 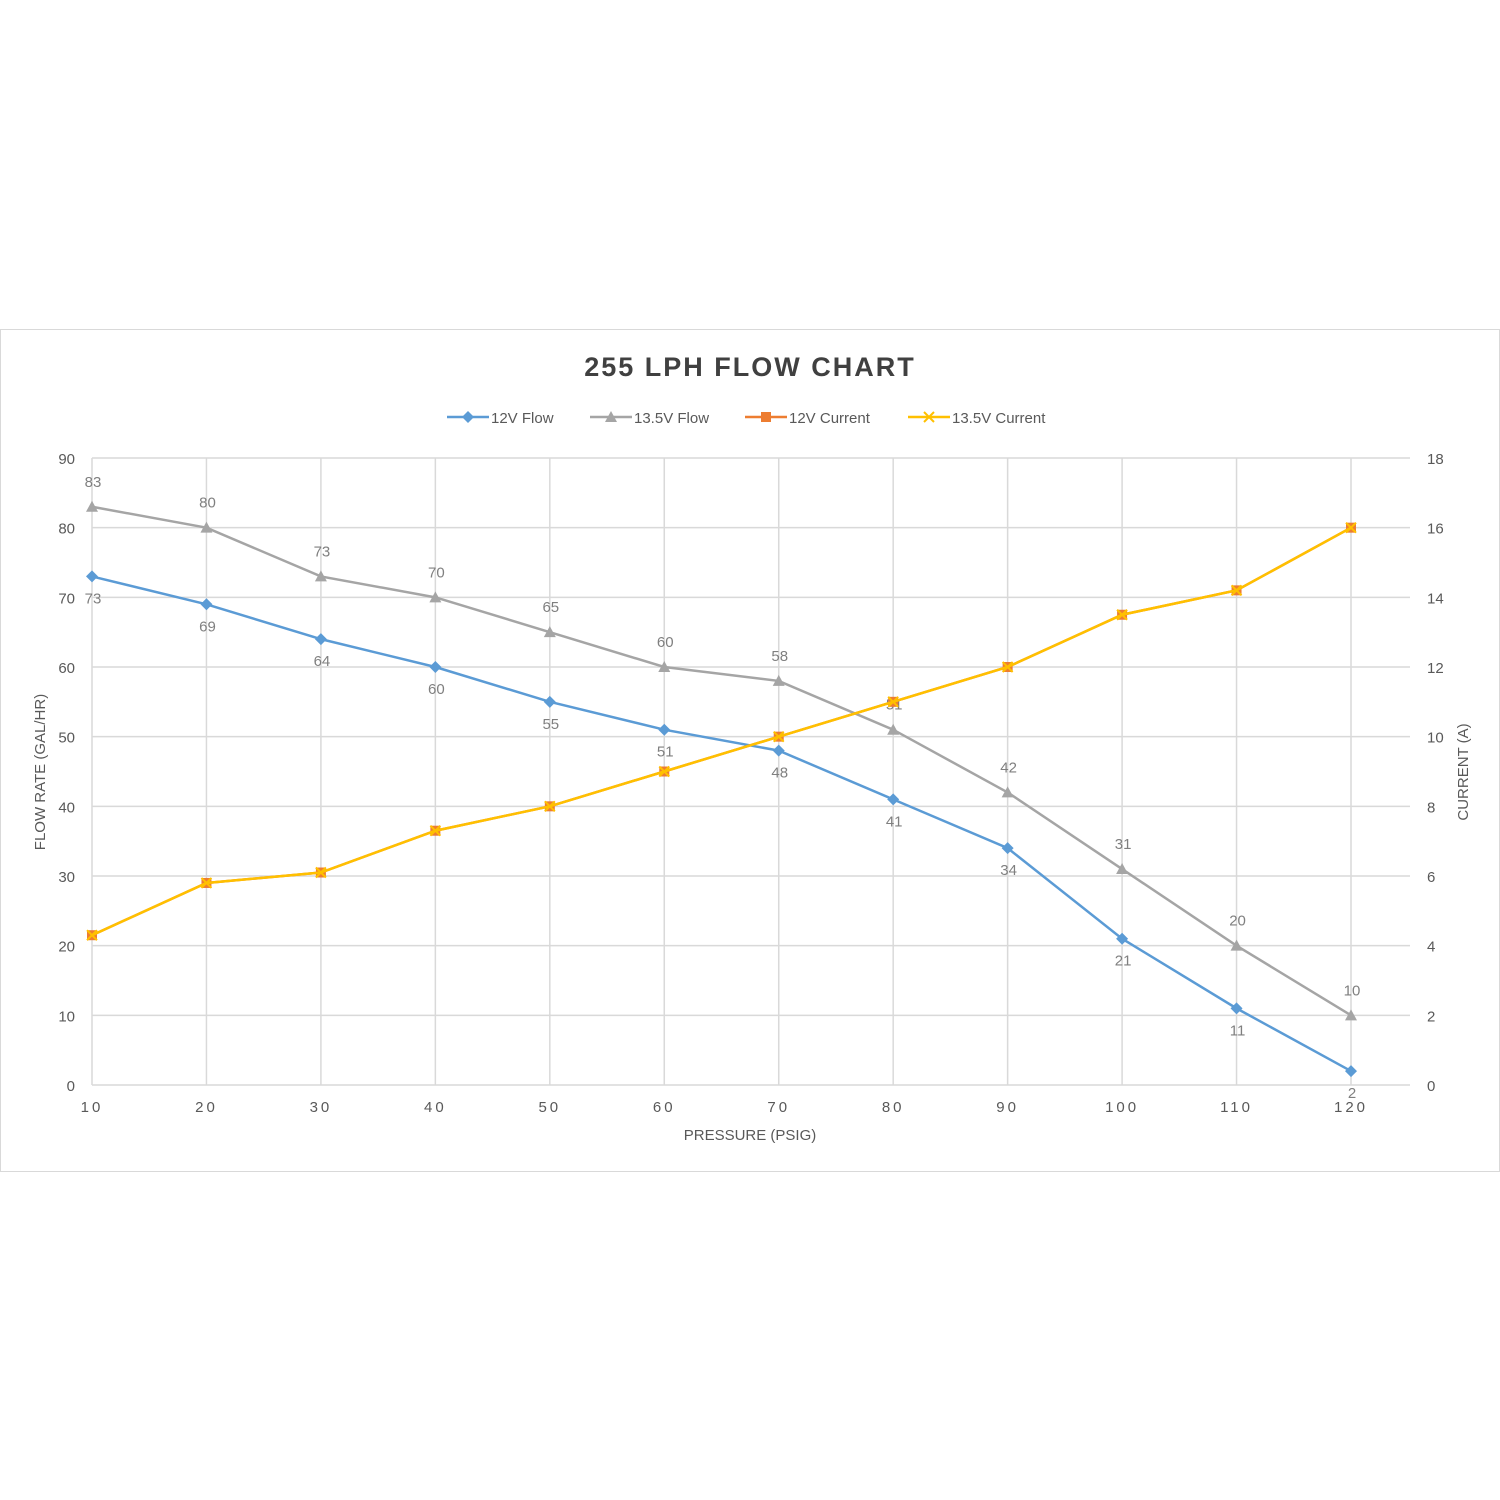 I want to click on y-tick-label: 40, so click(x=66, y=807).